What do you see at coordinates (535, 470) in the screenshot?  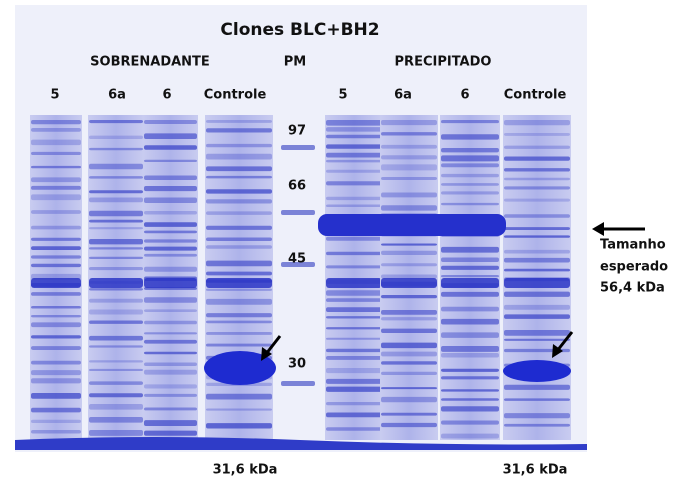 I see `footnote: 31,6 kDa` at bounding box center [535, 470].